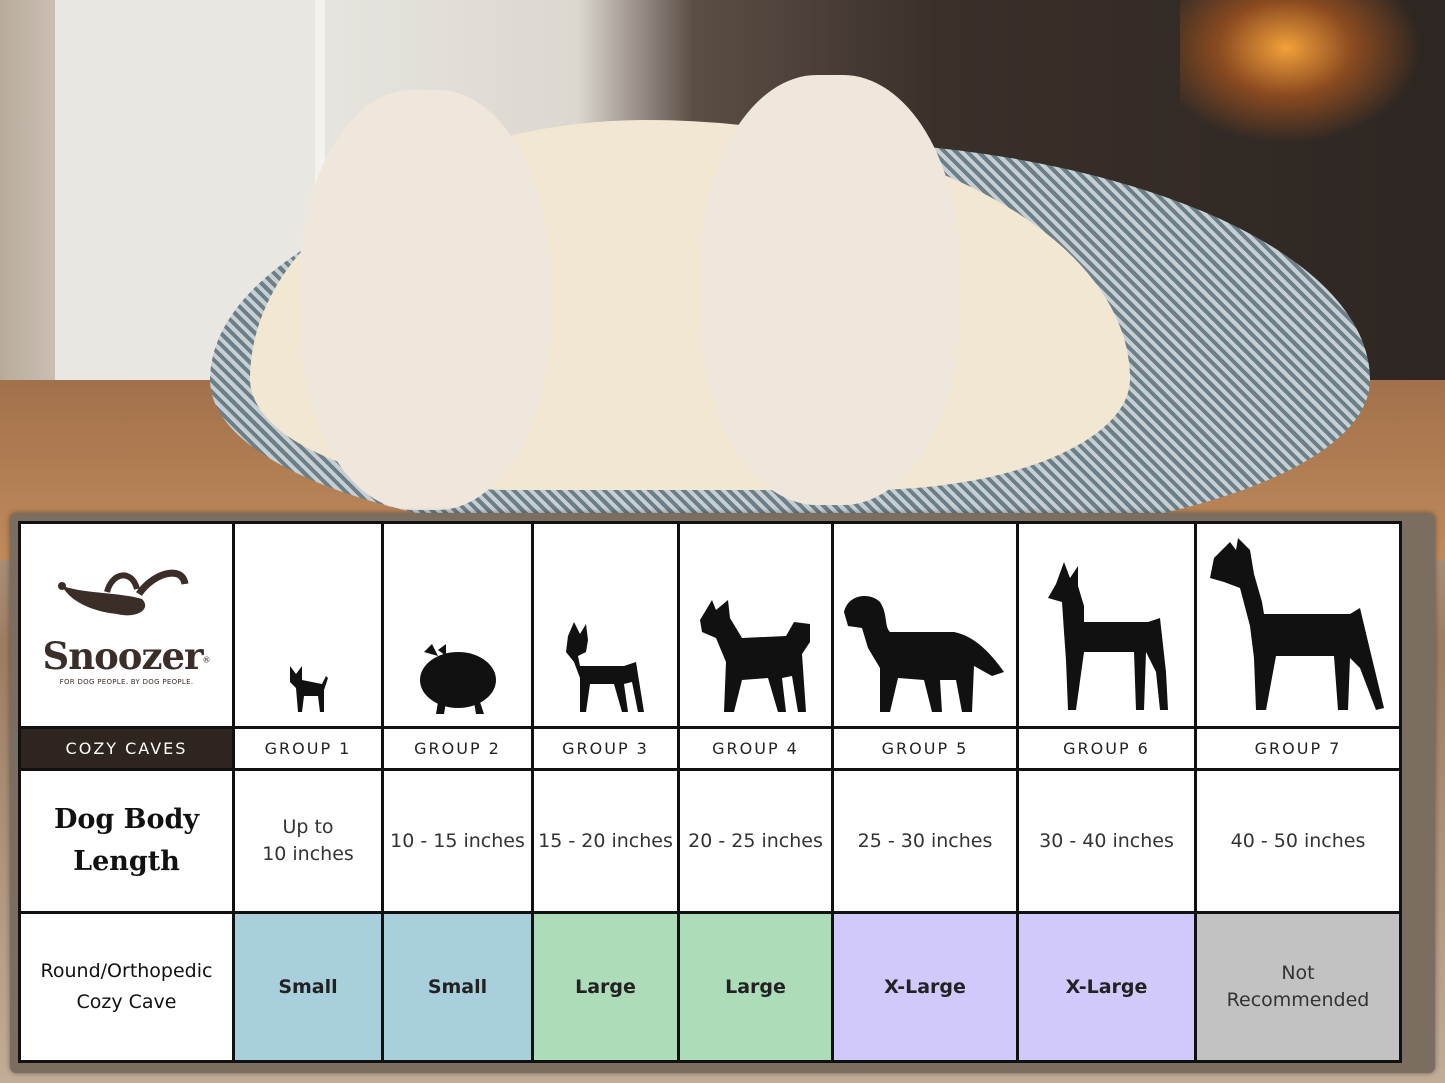 The height and width of the screenshot is (1083, 1445). I want to click on length-cell: Up to 10 inches, so click(308, 841).